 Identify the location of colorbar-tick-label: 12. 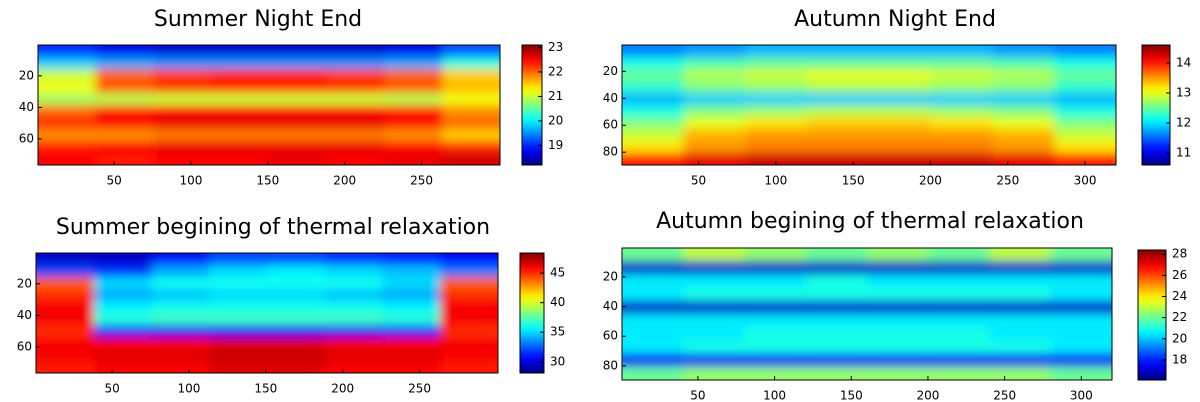
(1183, 123).